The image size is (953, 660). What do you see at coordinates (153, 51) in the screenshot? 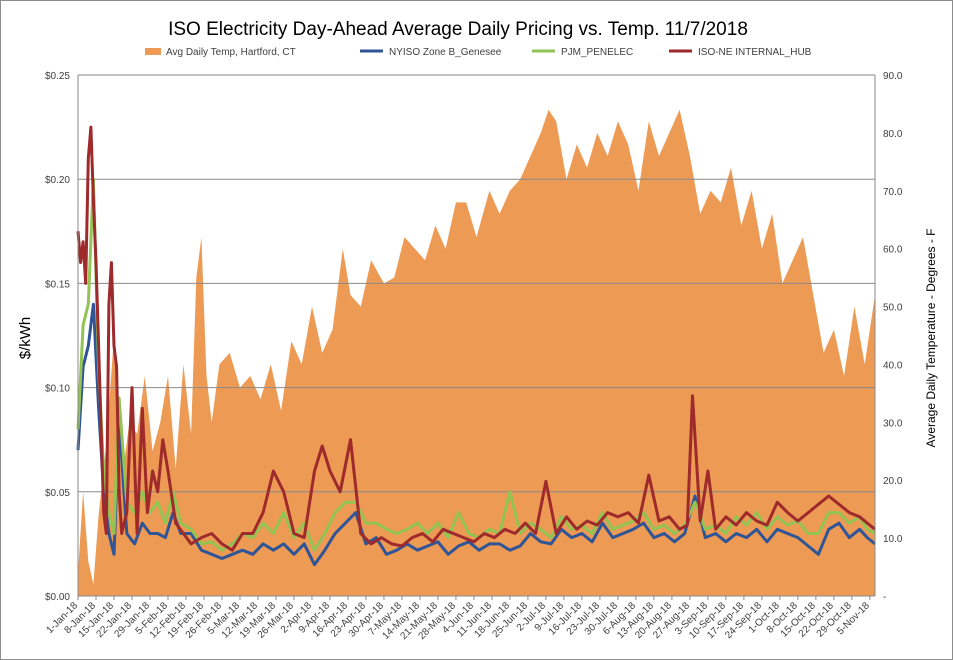
I see `legend-swatch-temp` at bounding box center [153, 51].